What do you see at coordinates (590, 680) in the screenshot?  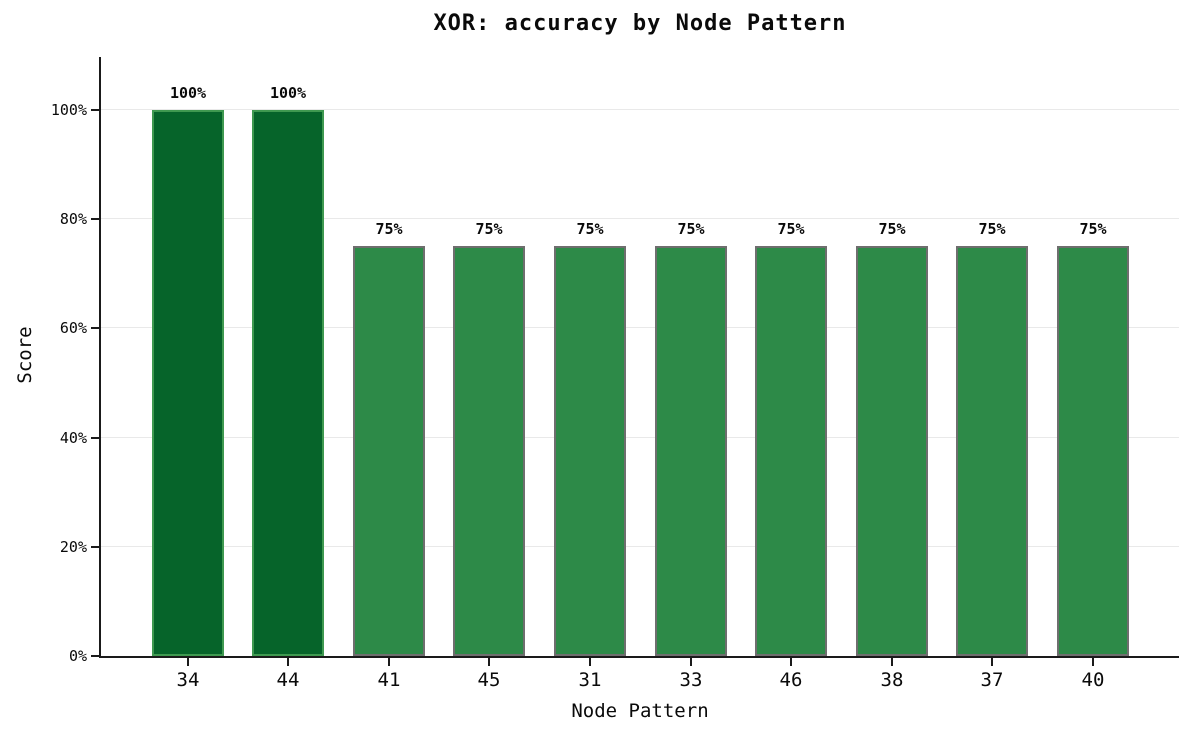 I see `x-tick-label: 31` at bounding box center [590, 680].